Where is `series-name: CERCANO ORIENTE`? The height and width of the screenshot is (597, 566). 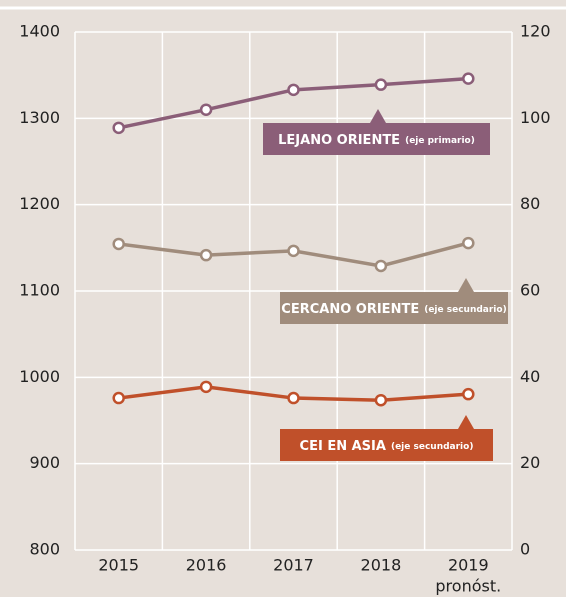
series-name: CERCANO ORIENTE is located at coordinates (350, 309).